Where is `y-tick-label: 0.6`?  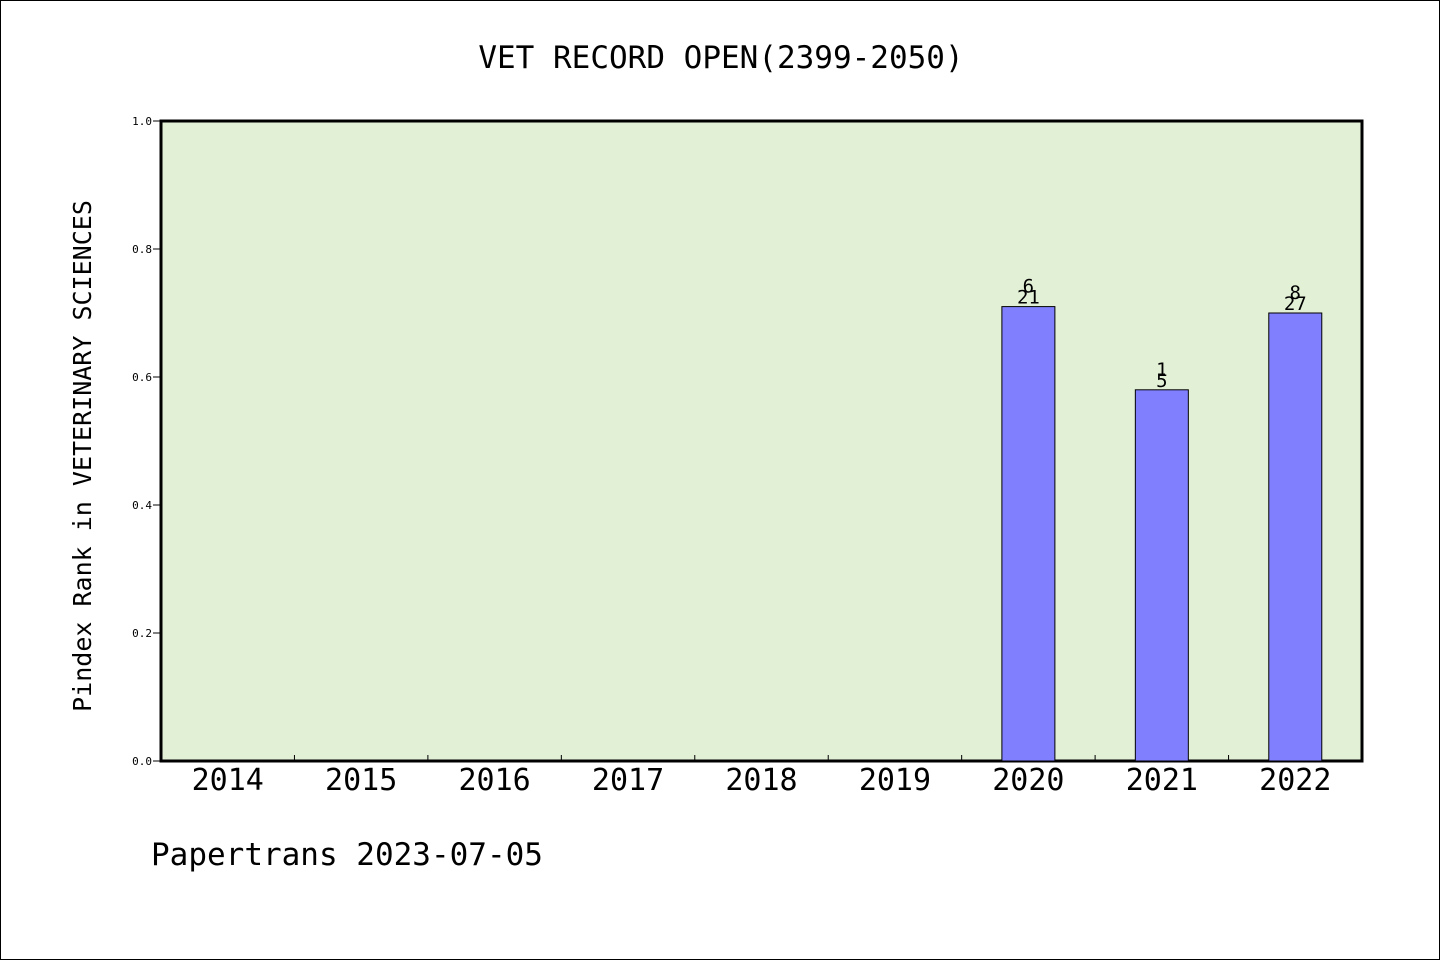 y-tick-label: 0.6 is located at coordinates (142, 377).